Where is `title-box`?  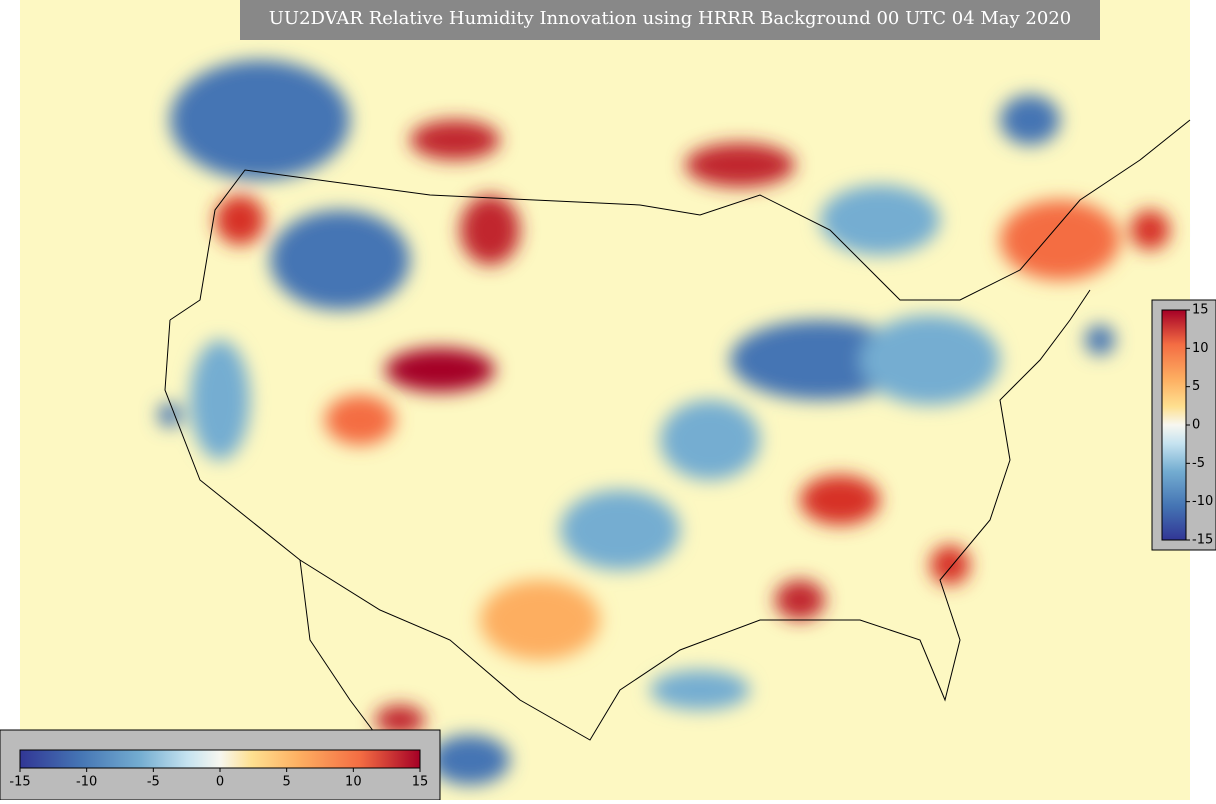 title-box is located at coordinates (670, 20).